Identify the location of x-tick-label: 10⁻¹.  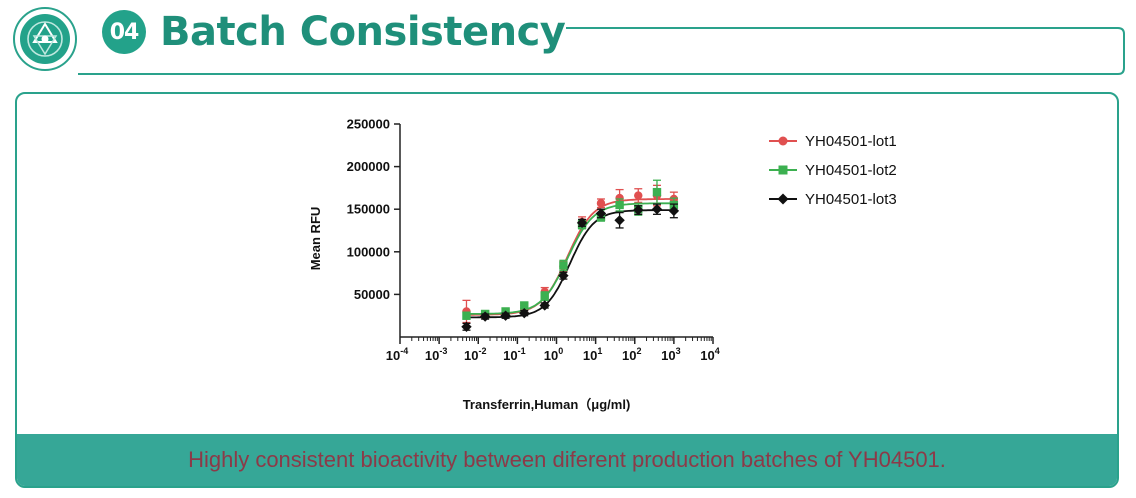
(514, 354).